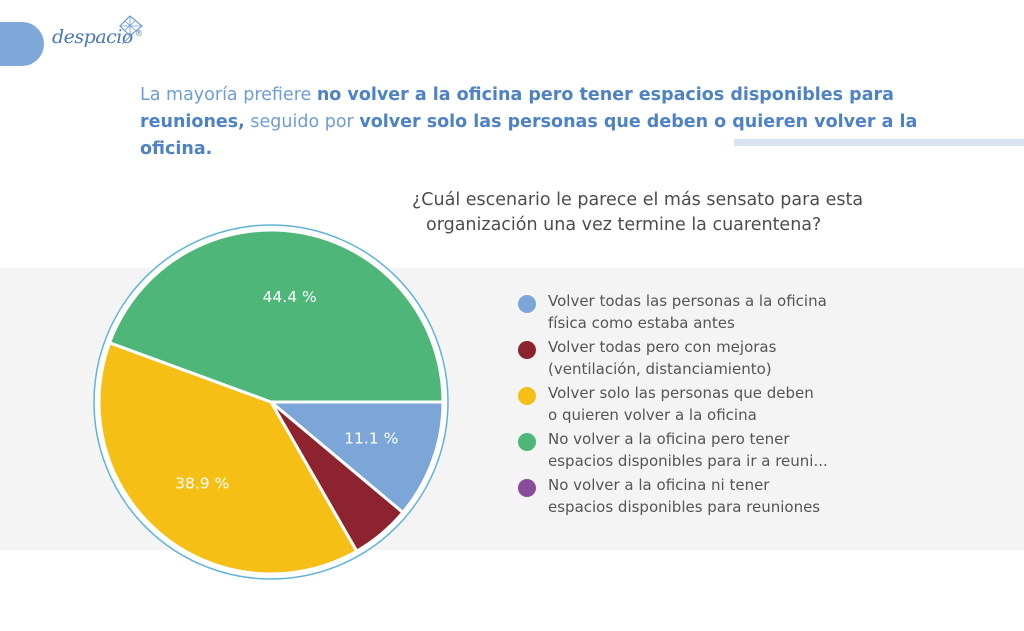 This screenshot has height=631, width=1024. Describe the element at coordinates (202, 484) in the screenshot. I see `pie-label-2: 38.9 %` at that location.